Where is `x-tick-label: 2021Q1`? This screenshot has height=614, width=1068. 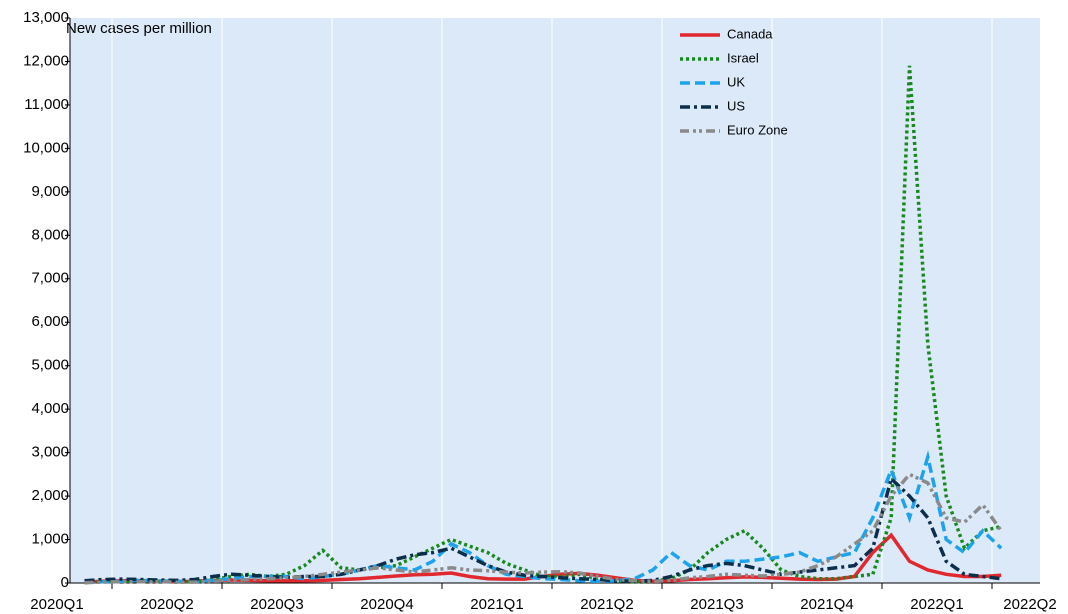
x-tick-label: 2021Q1 is located at coordinates (496, 604).